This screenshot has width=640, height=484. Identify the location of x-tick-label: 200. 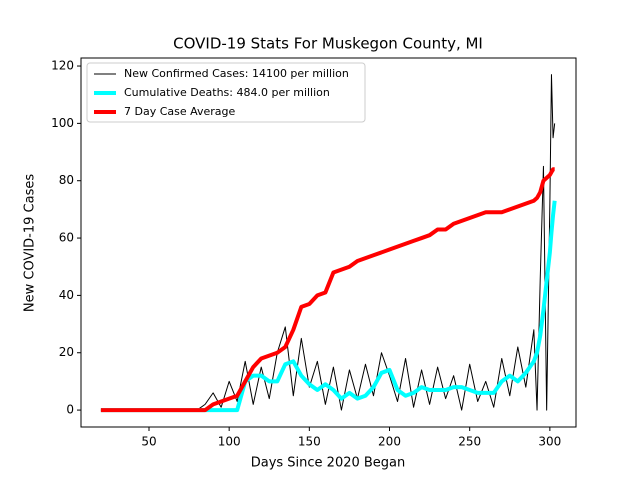
(389, 442).